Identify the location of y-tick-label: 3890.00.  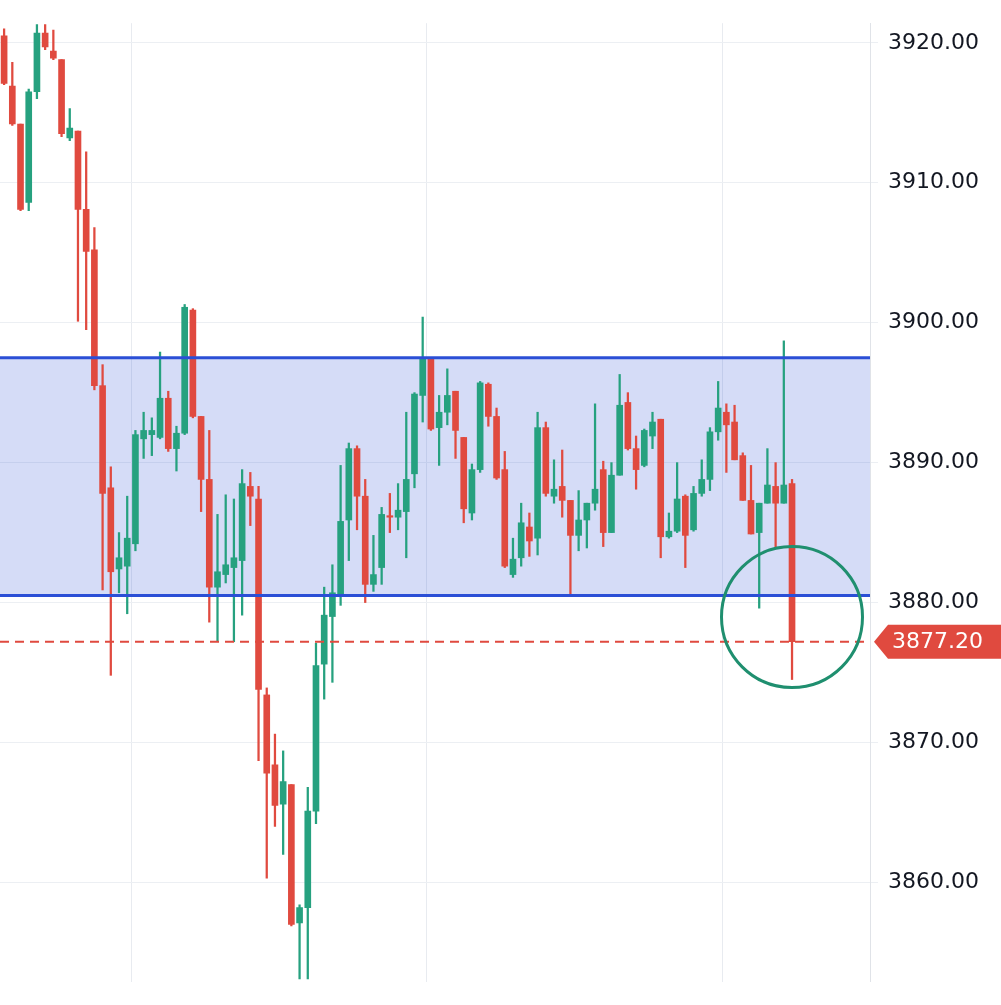
(933, 461).